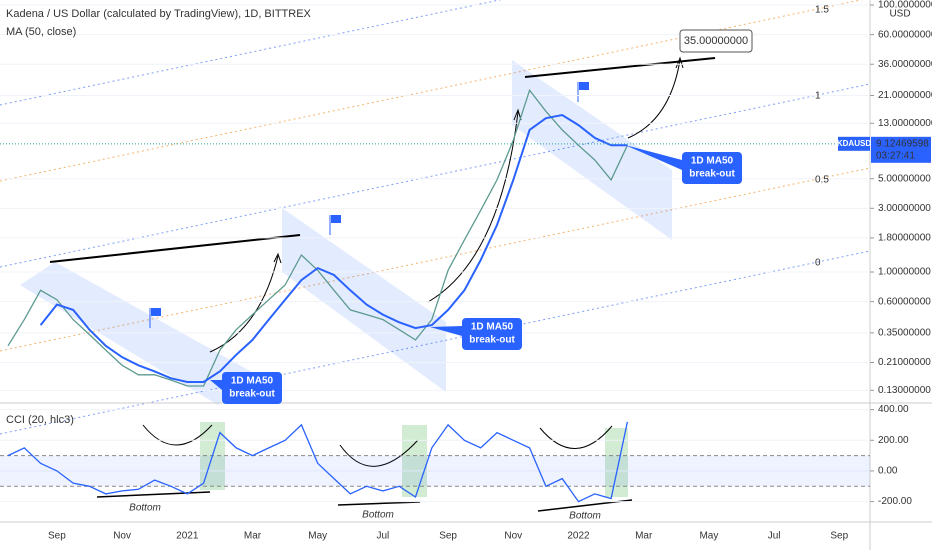 The width and height of the screenshot is (932, 550). I want to click on y-tick-label: 400.00, so click(893, 409).